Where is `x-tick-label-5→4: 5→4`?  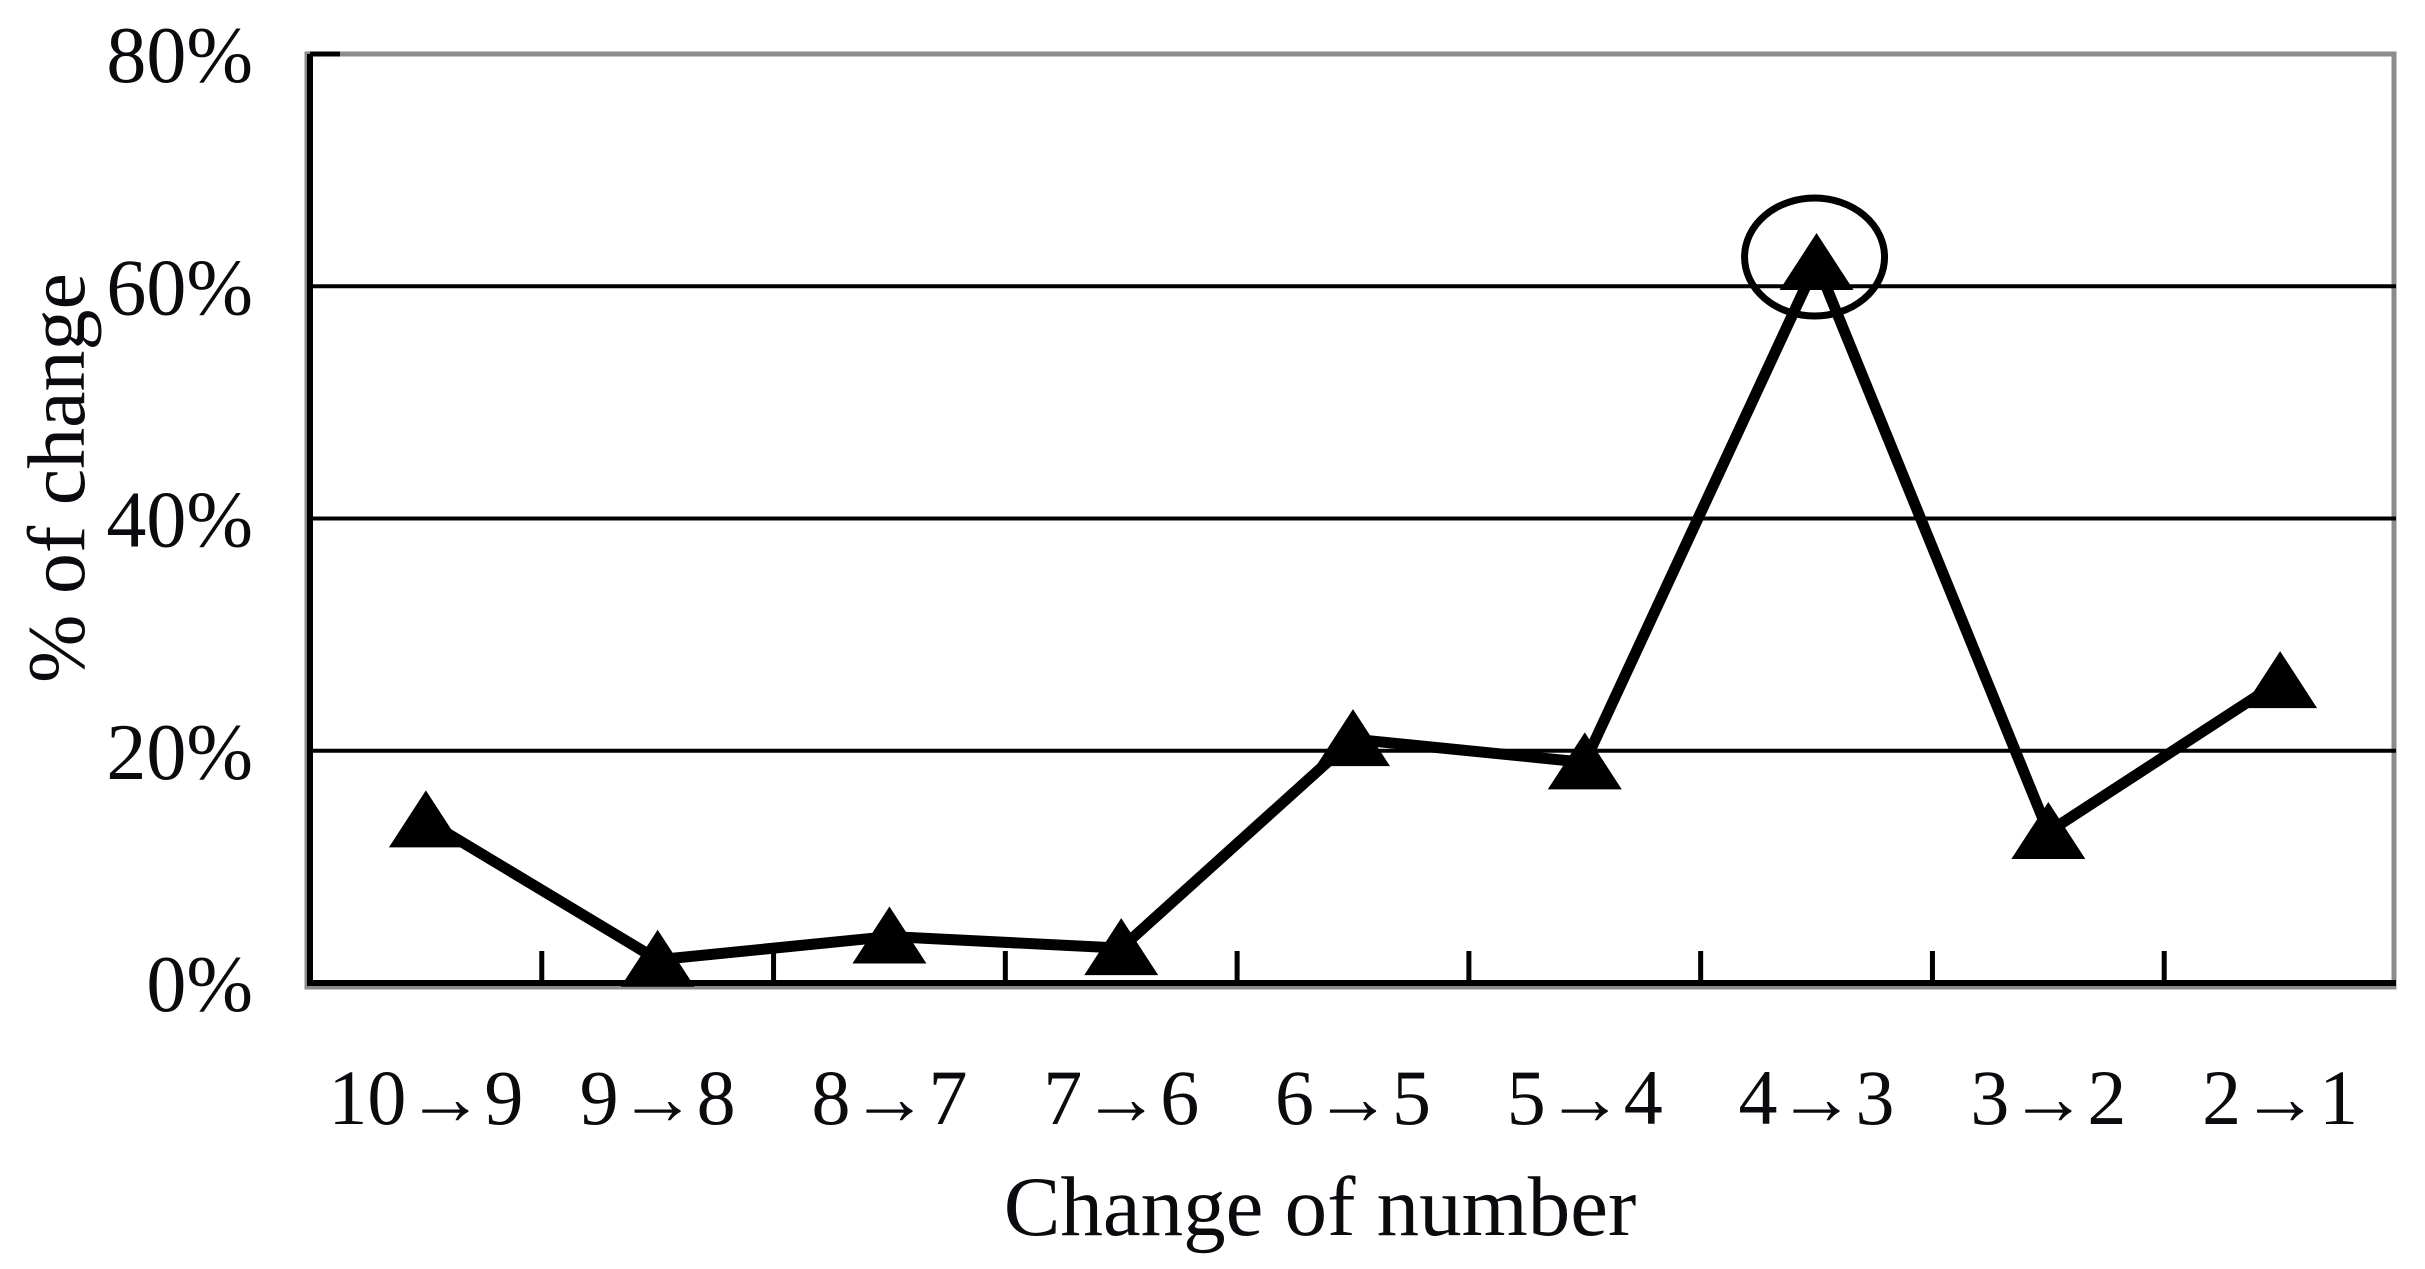 x-tick-label-5→4: 5→4 is located at coordinates (1585, 1097).